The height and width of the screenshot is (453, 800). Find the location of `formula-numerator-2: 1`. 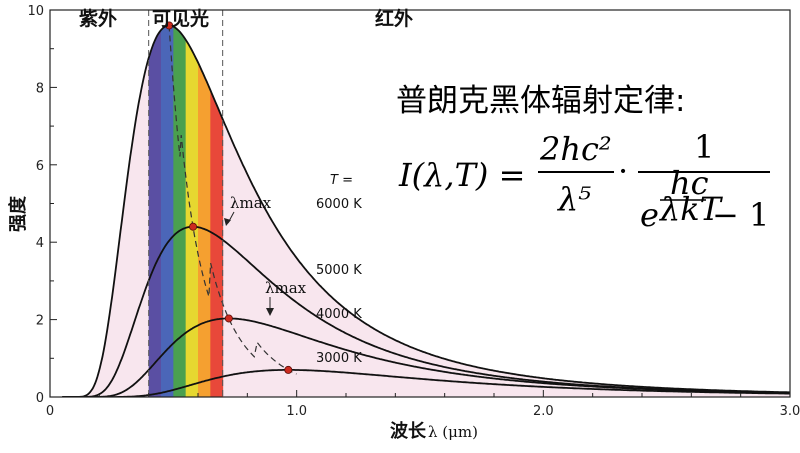

formula-numerator-2: 1 is located at coordinates (704, 147).